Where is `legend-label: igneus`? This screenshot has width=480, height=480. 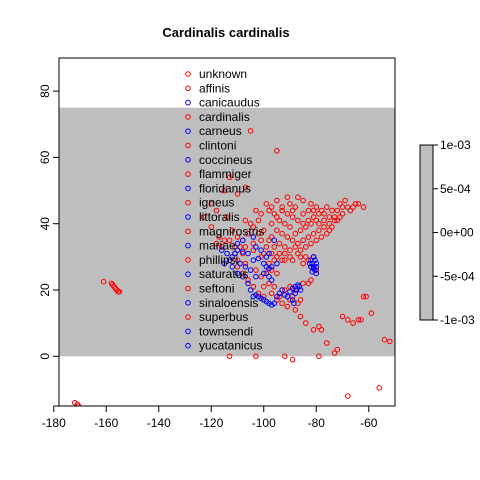
legend-label: igneus is located at coordinates (216, 203).